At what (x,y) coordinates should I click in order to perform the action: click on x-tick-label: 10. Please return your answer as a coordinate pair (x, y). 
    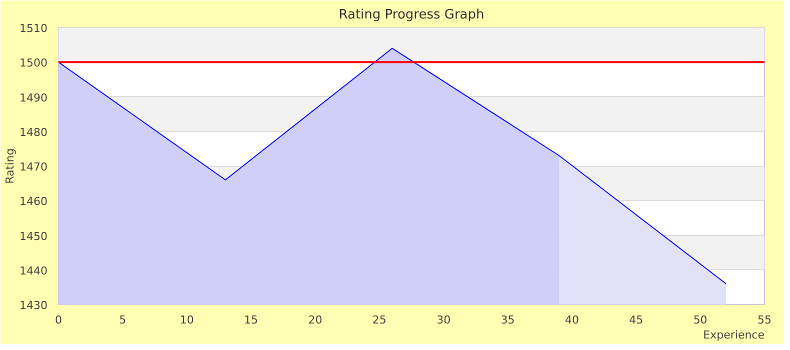
    Looking at the image, I should click on (187, 320).